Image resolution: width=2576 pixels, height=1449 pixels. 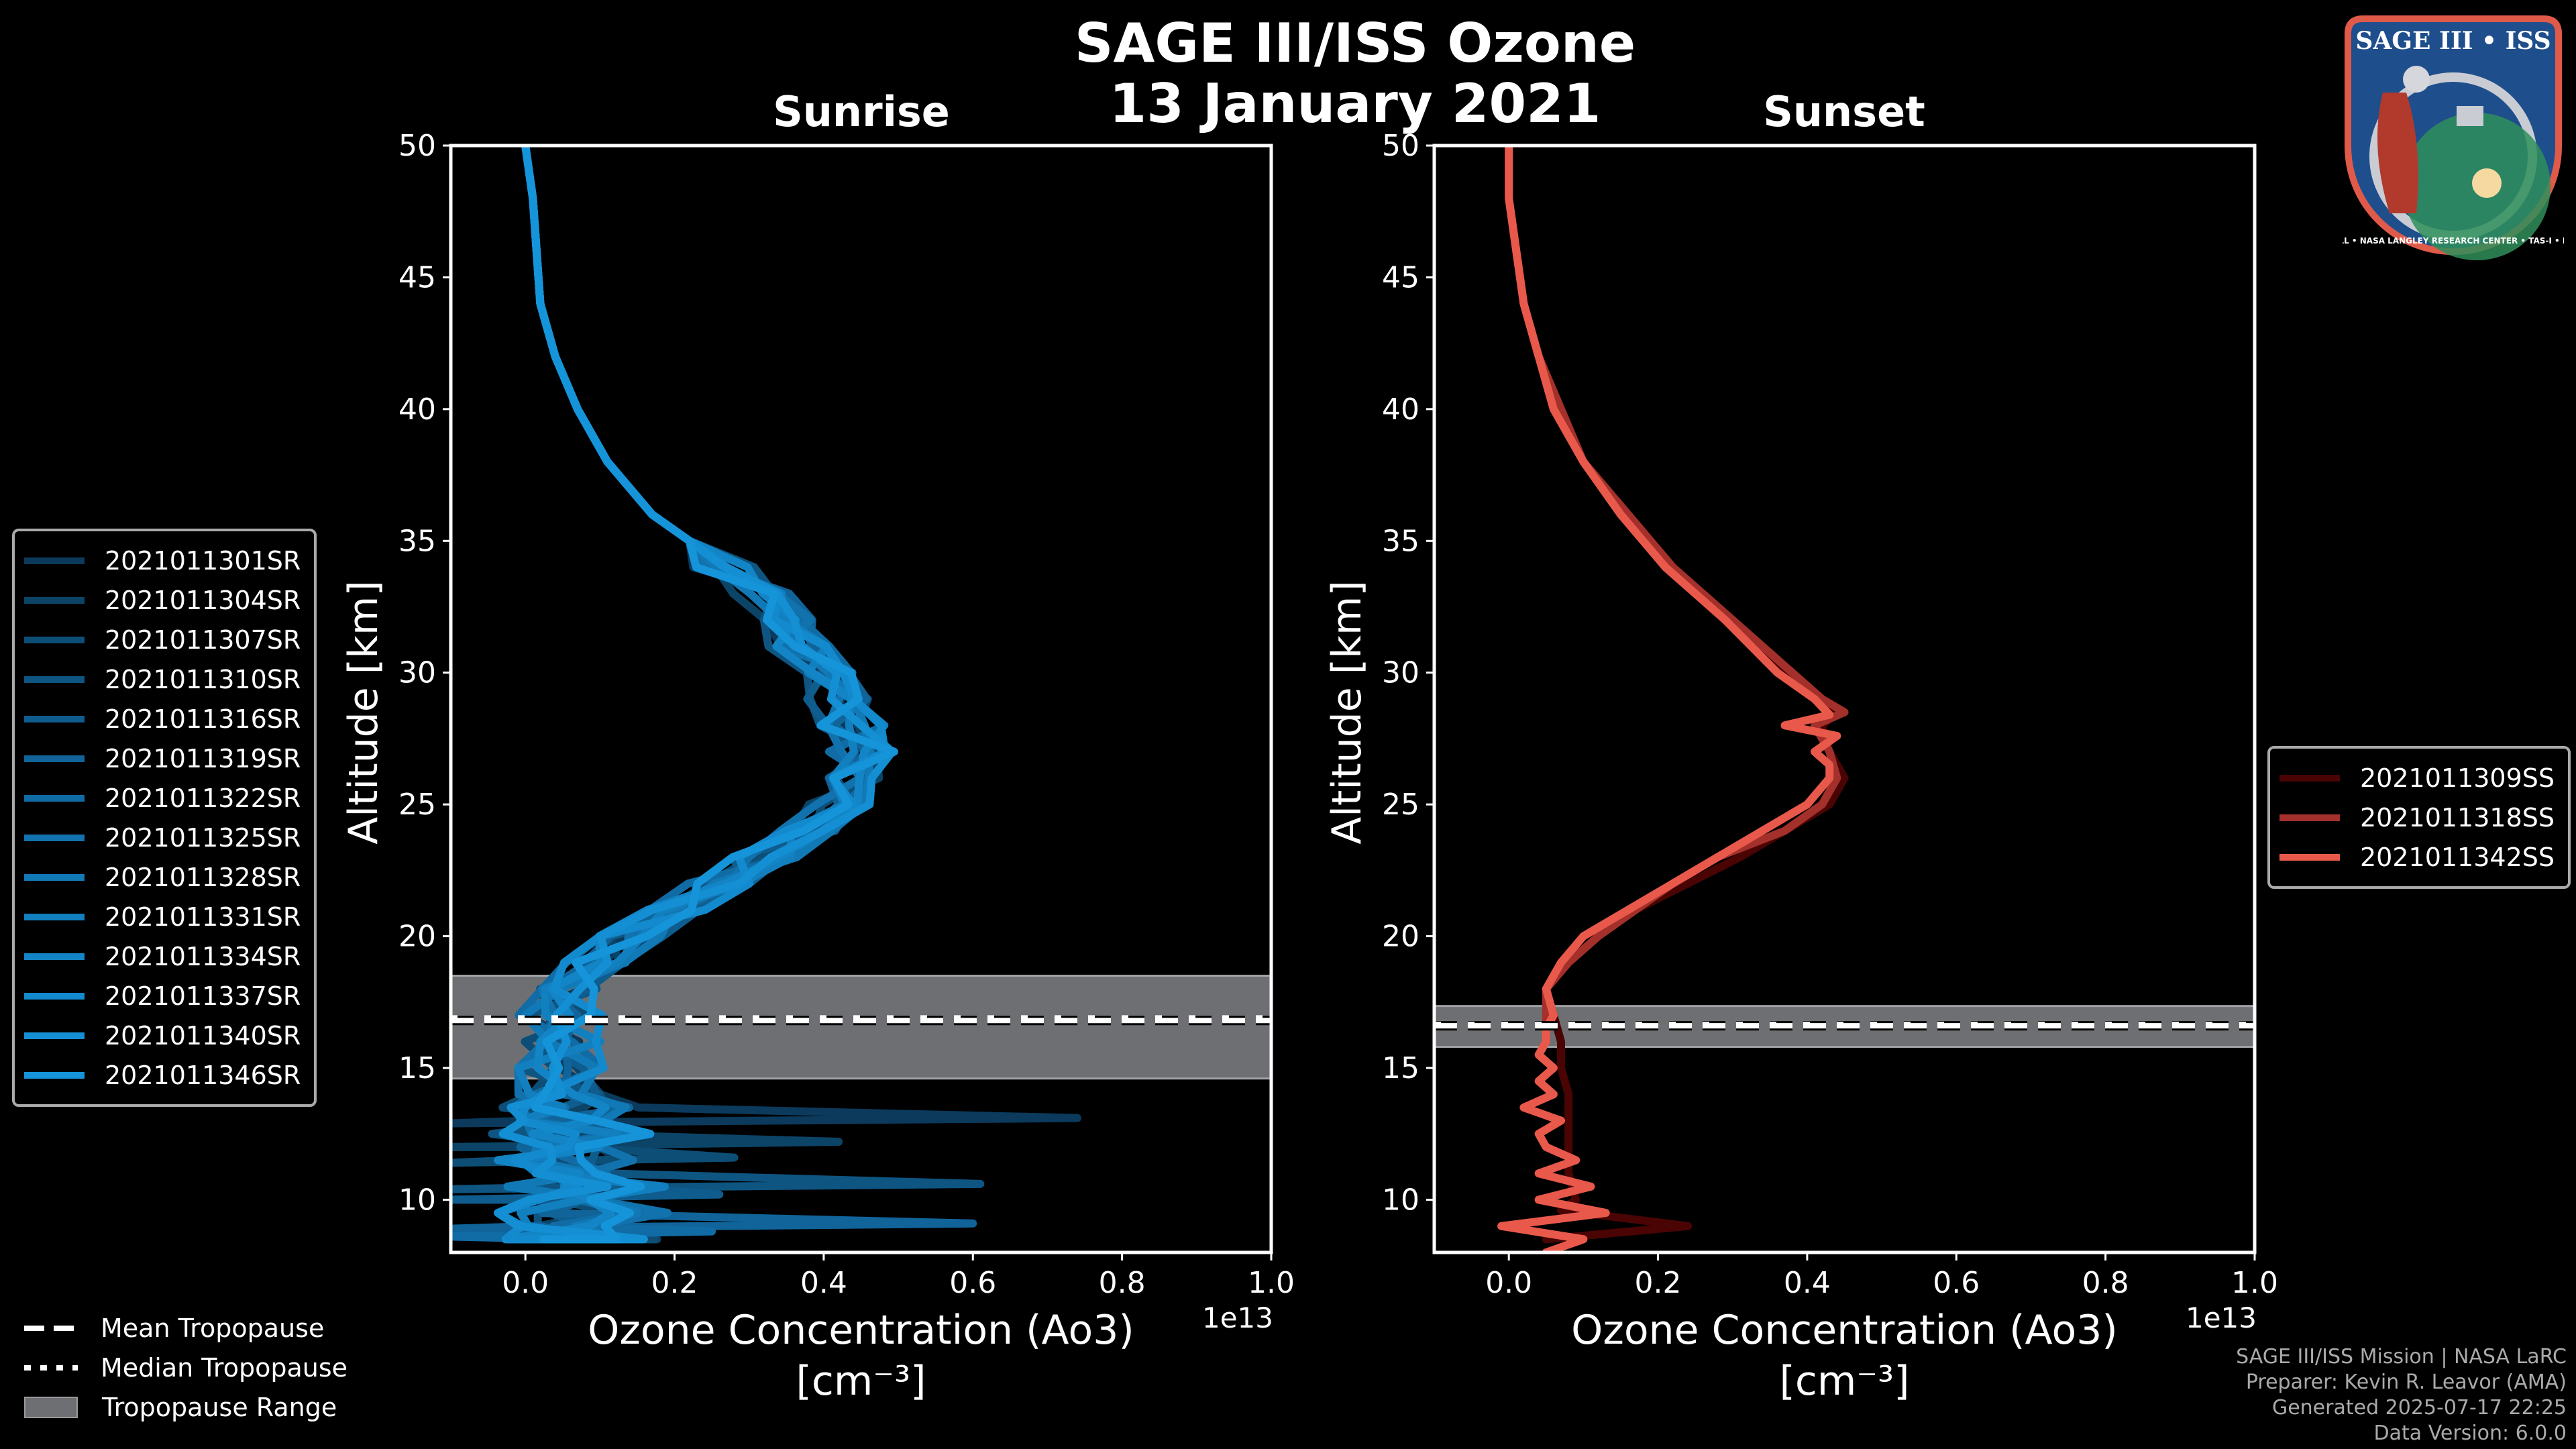 I want to click on credit-generated: Generated 2025-07-17 22:25, so click(x=2419, y=1407).